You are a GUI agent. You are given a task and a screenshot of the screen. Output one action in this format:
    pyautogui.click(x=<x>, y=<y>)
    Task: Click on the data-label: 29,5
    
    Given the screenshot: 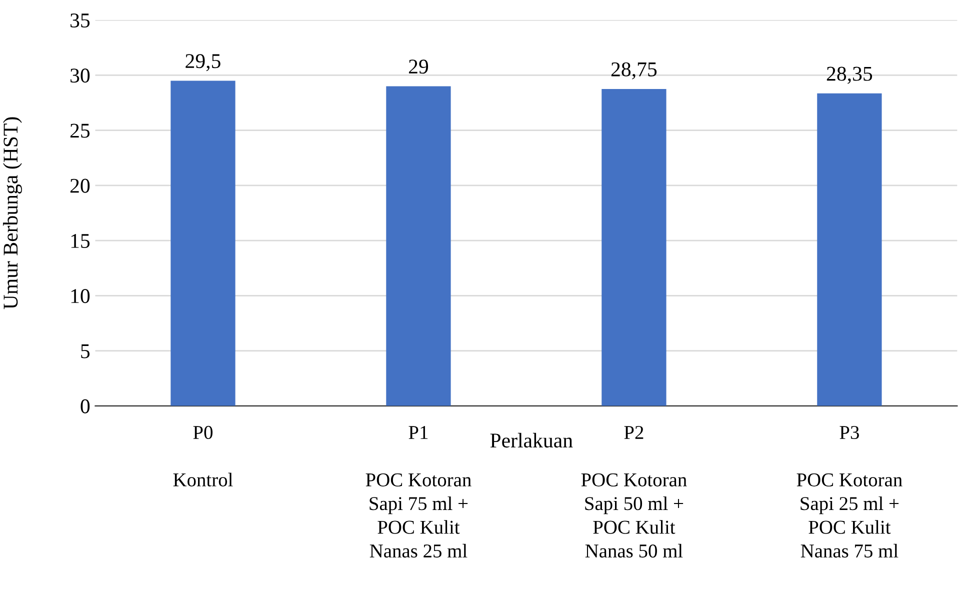 What is the action you would take?
    pyautogui.click(x=203, y=63)
    